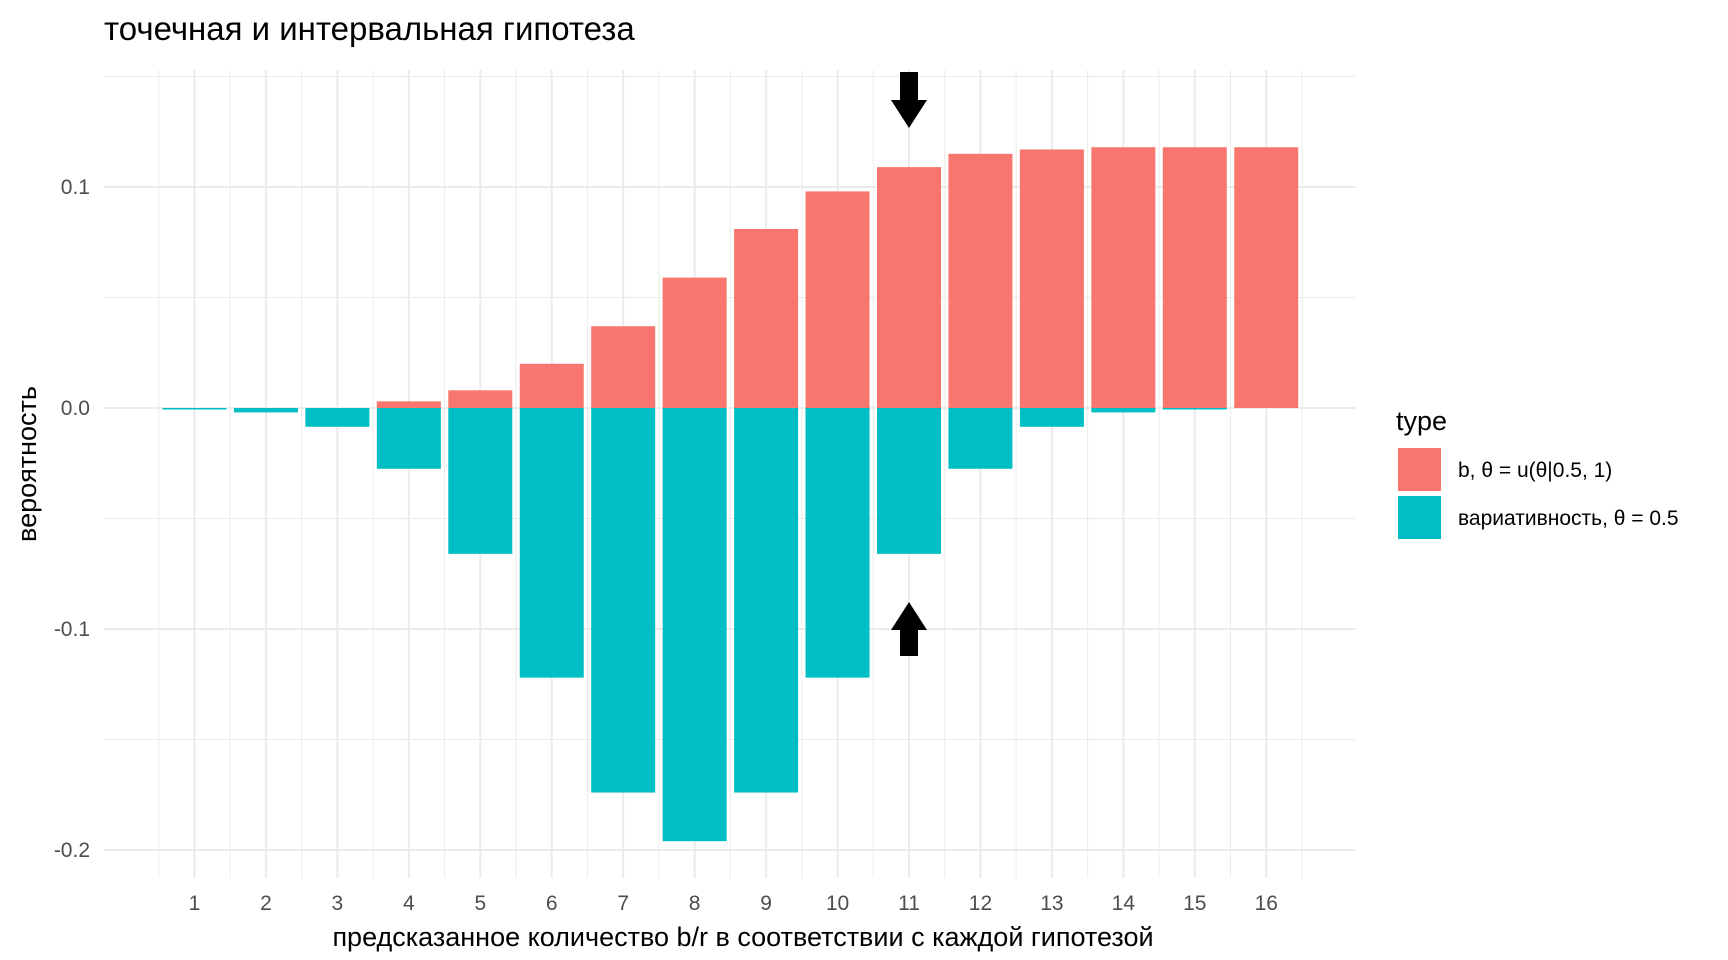 This screenshot has width=1728, height=960. Describe the element at coordinates (480, 903) in the screenshot. I see `x-tick-label: 5` at that location.